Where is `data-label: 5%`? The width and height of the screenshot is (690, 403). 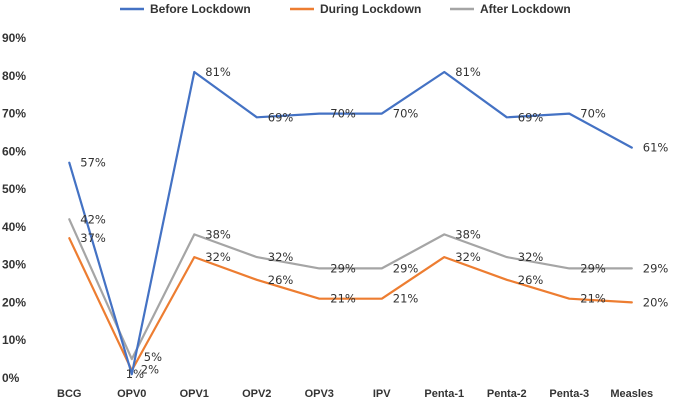
data-label: 5% is located at coordinates (153, 357).